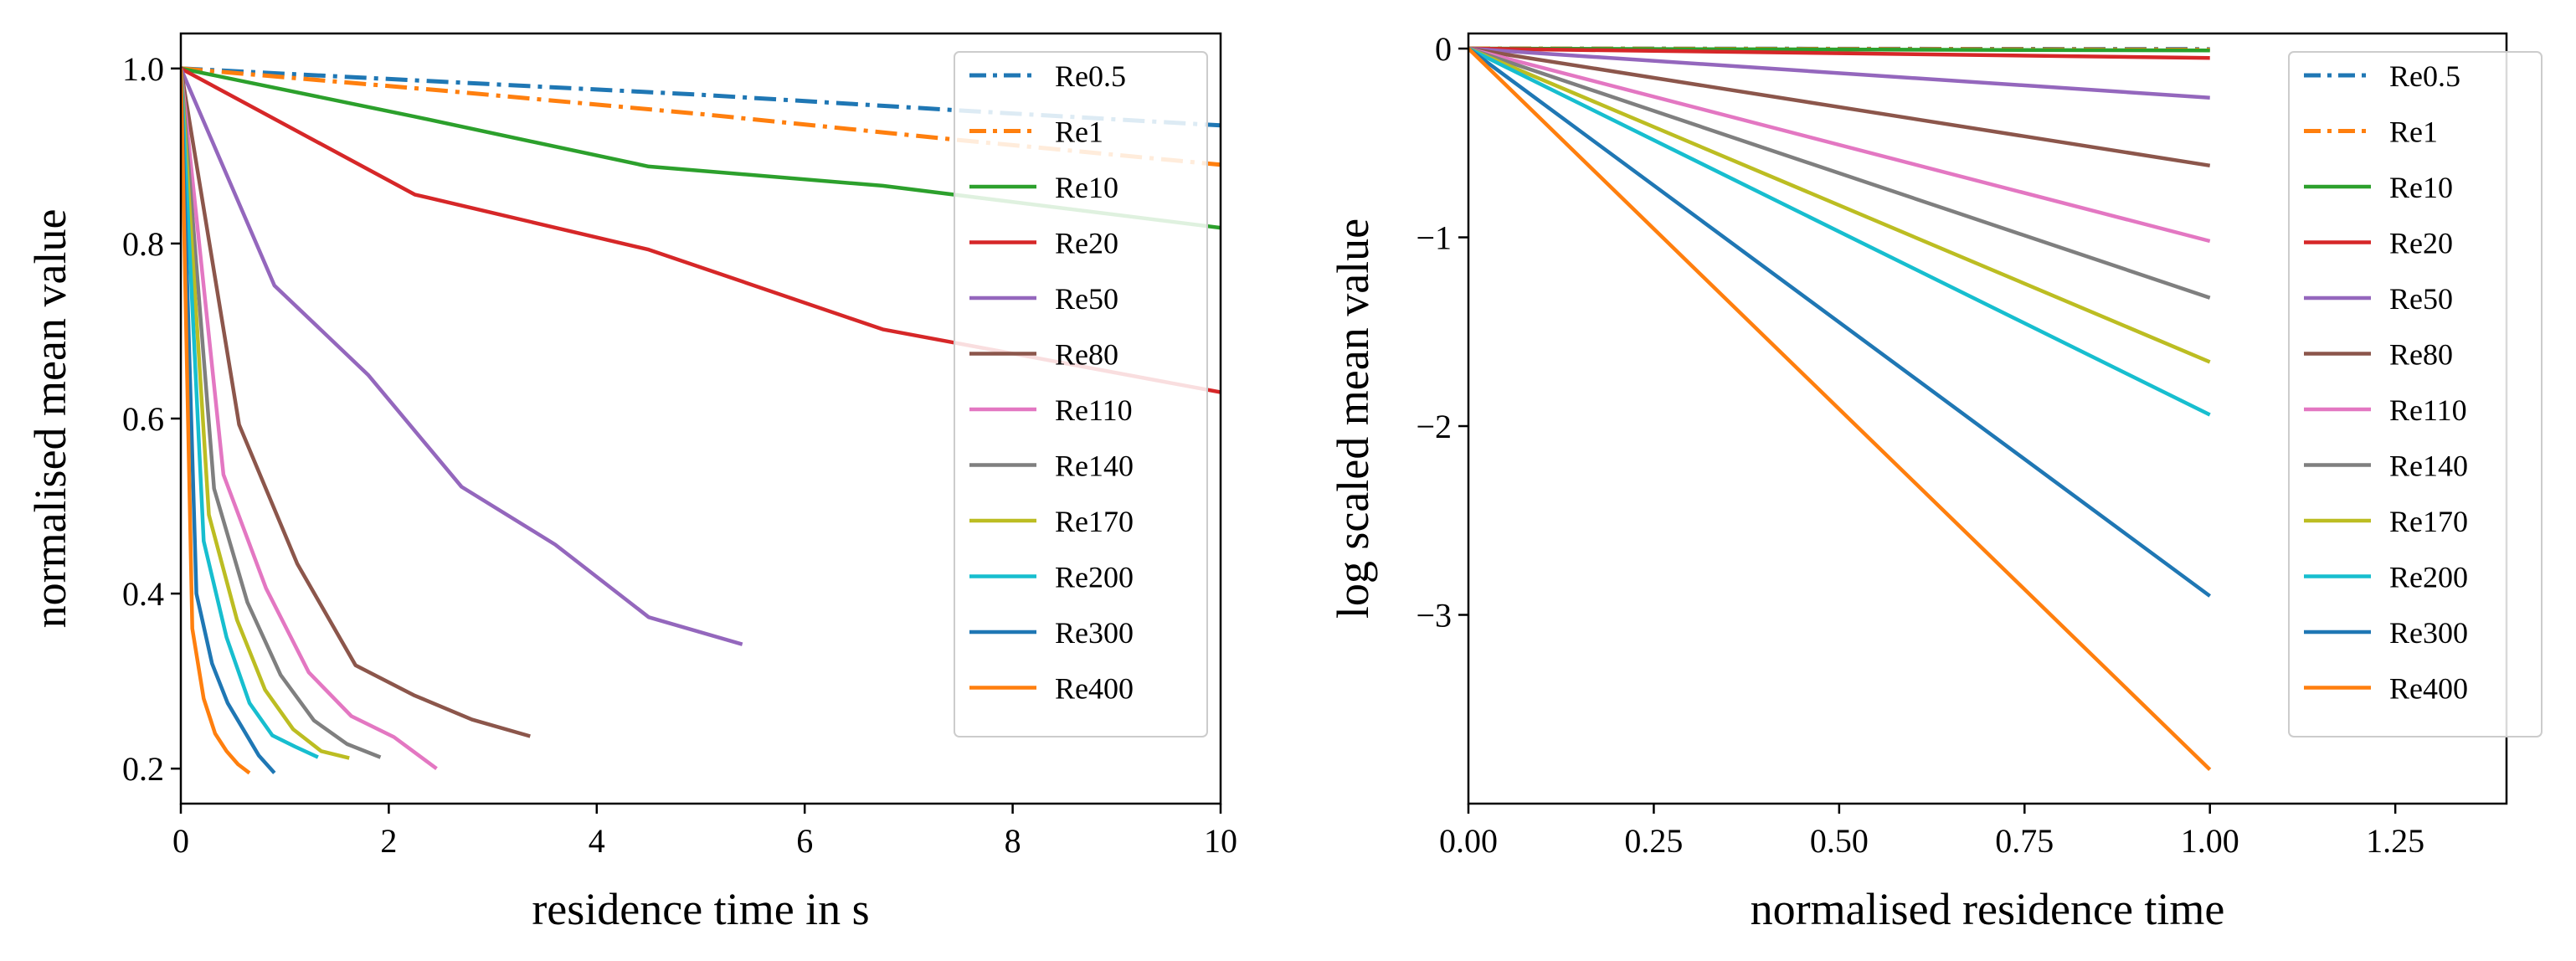 The height and width of the screenshot is (961, 2576). Describe the element at coordinates (181, 841) in the screenshot. I see `x-tick-label: 0` at that location.